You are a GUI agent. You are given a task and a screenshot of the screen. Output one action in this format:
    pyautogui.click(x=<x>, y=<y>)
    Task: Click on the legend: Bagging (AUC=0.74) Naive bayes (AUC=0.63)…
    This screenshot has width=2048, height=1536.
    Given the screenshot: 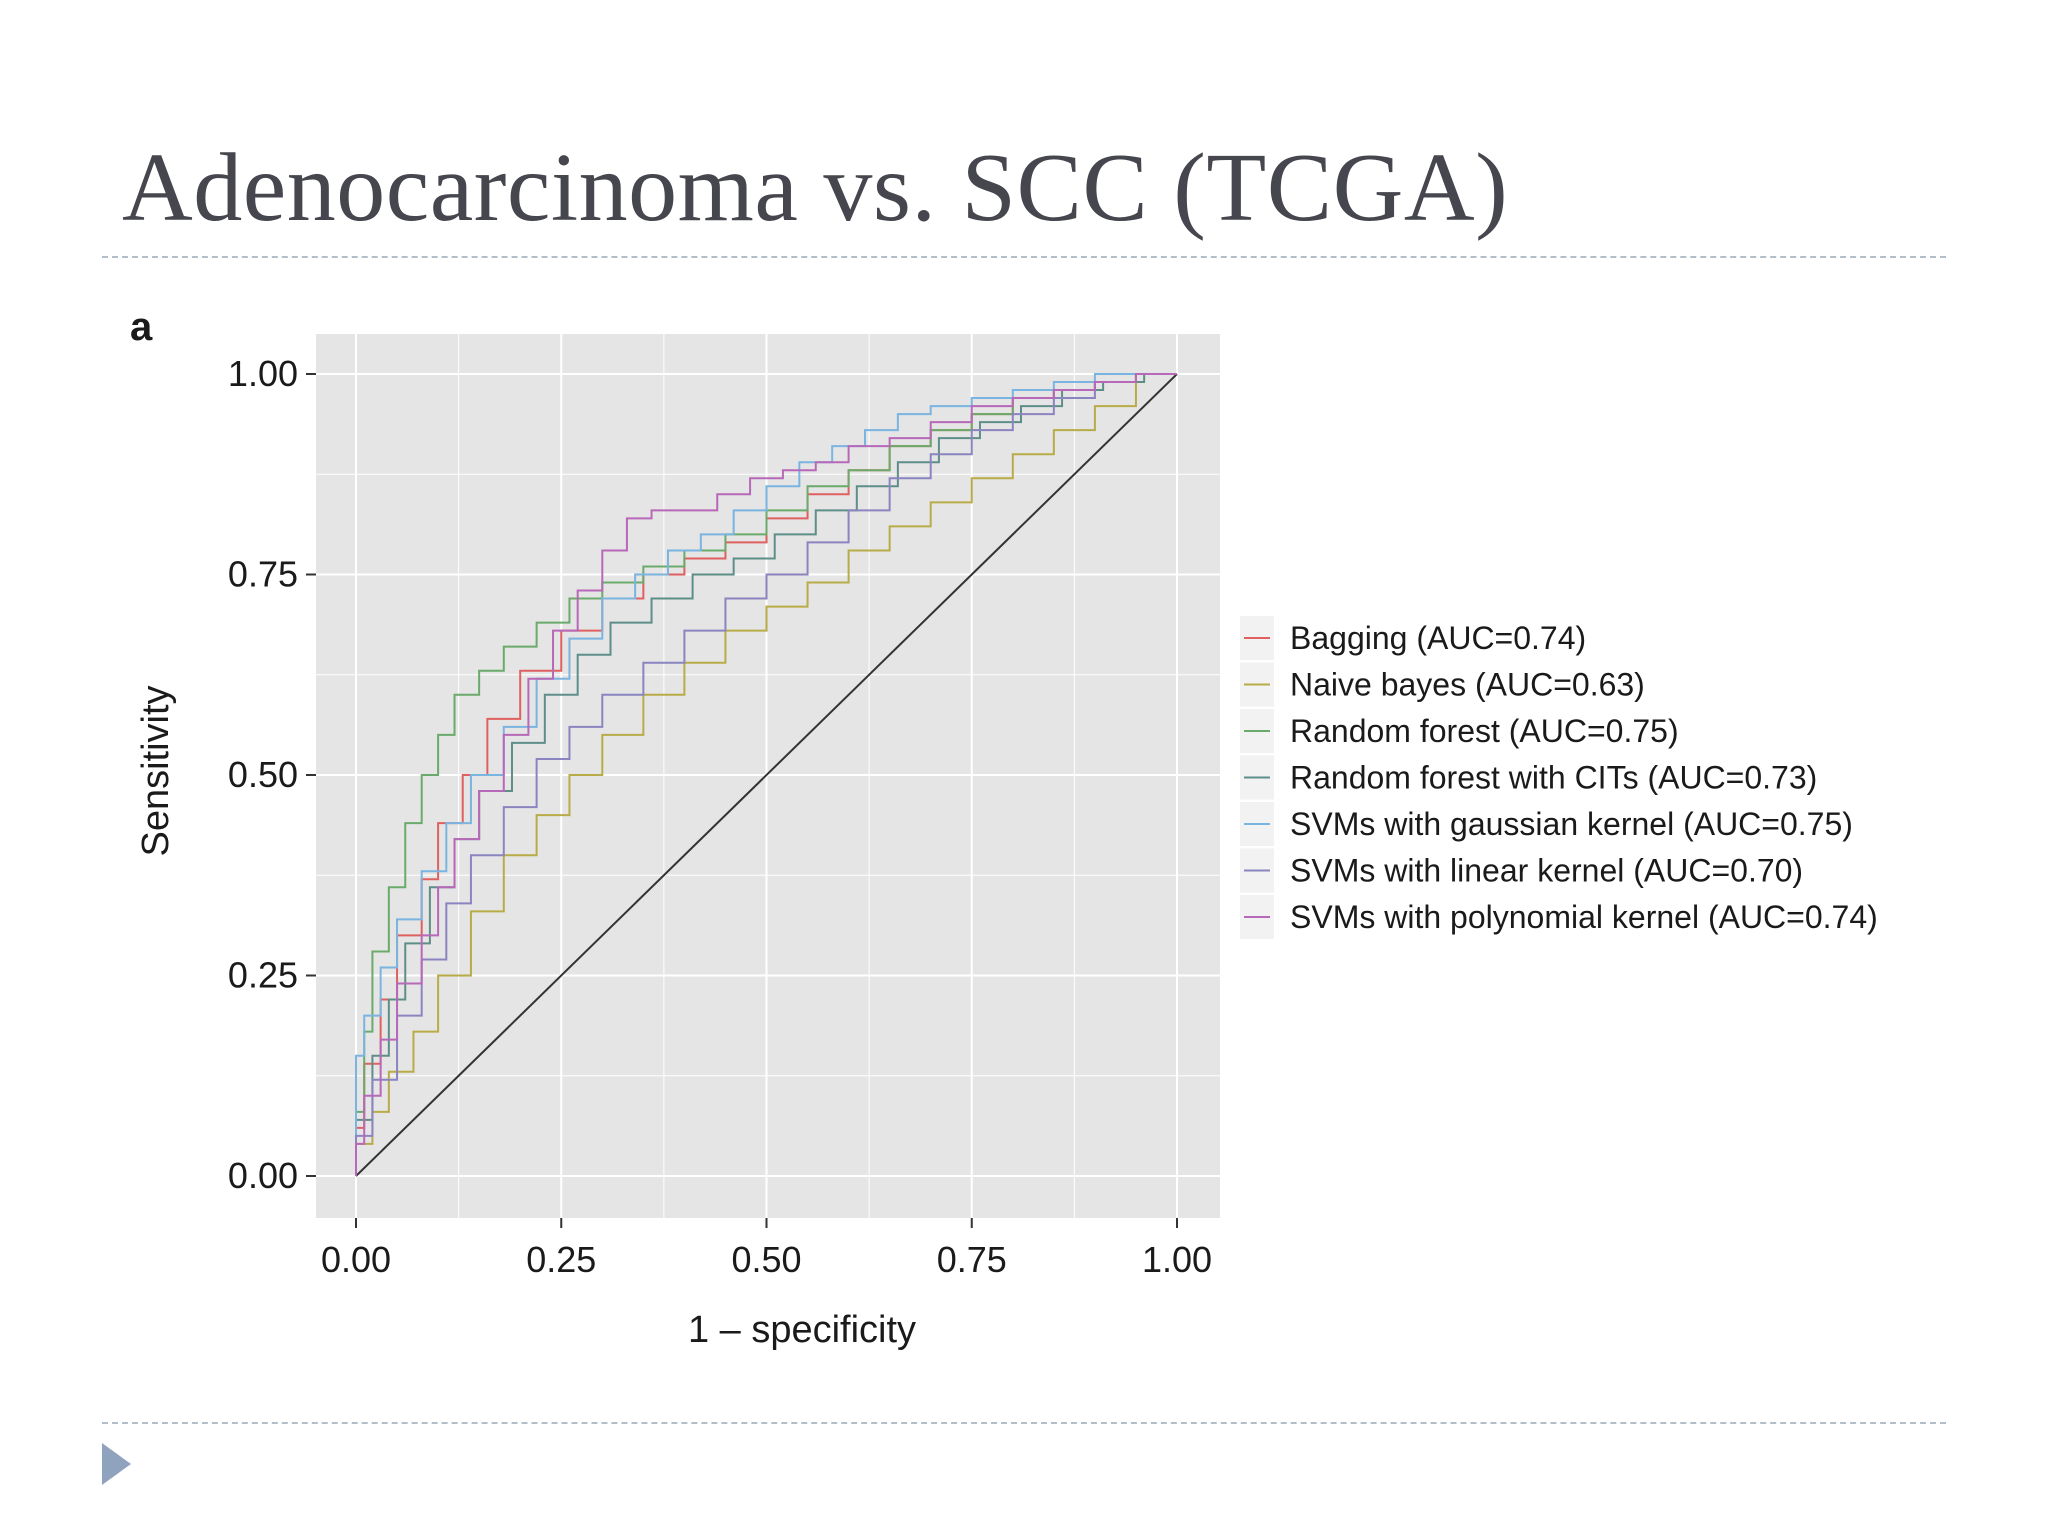 What is the action you would take?
    pyautogui.click(x=1559, y=777)
    